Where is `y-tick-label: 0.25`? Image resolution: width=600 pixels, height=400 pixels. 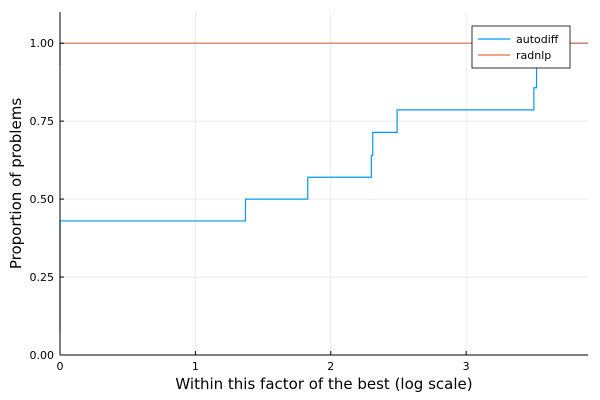
y-tick-label: 0.25 is located at coordinates (42, 277).